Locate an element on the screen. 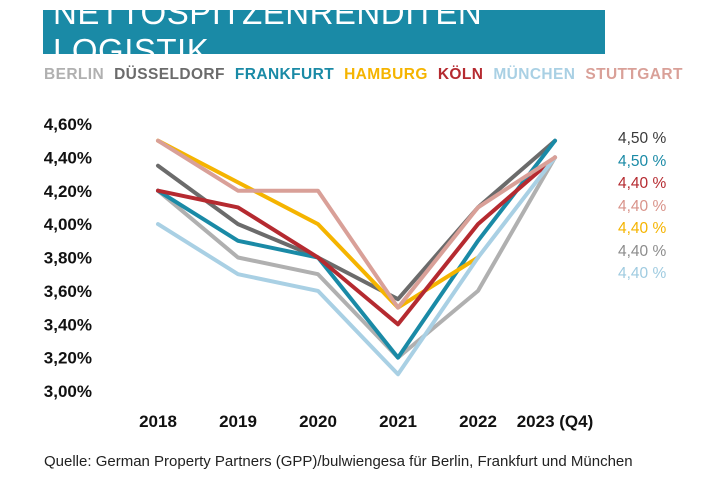  legend-entry-berlin: BERLIN is located at coordinates (74, 74).